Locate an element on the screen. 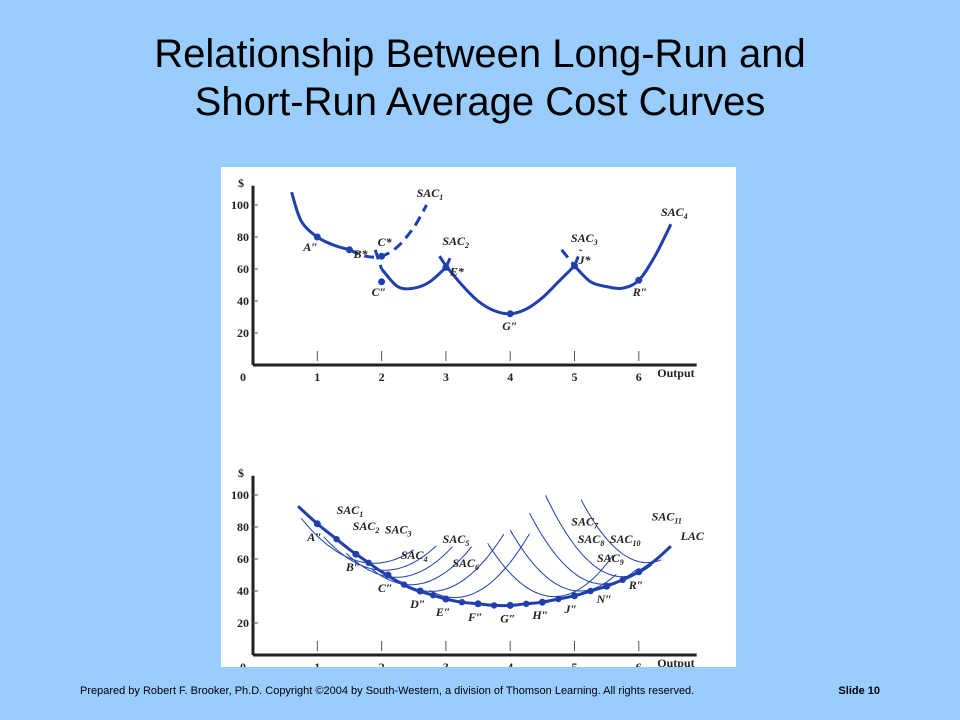 The image size is (960, 720). top-point-label: C* is located at coordinates (385, 242).